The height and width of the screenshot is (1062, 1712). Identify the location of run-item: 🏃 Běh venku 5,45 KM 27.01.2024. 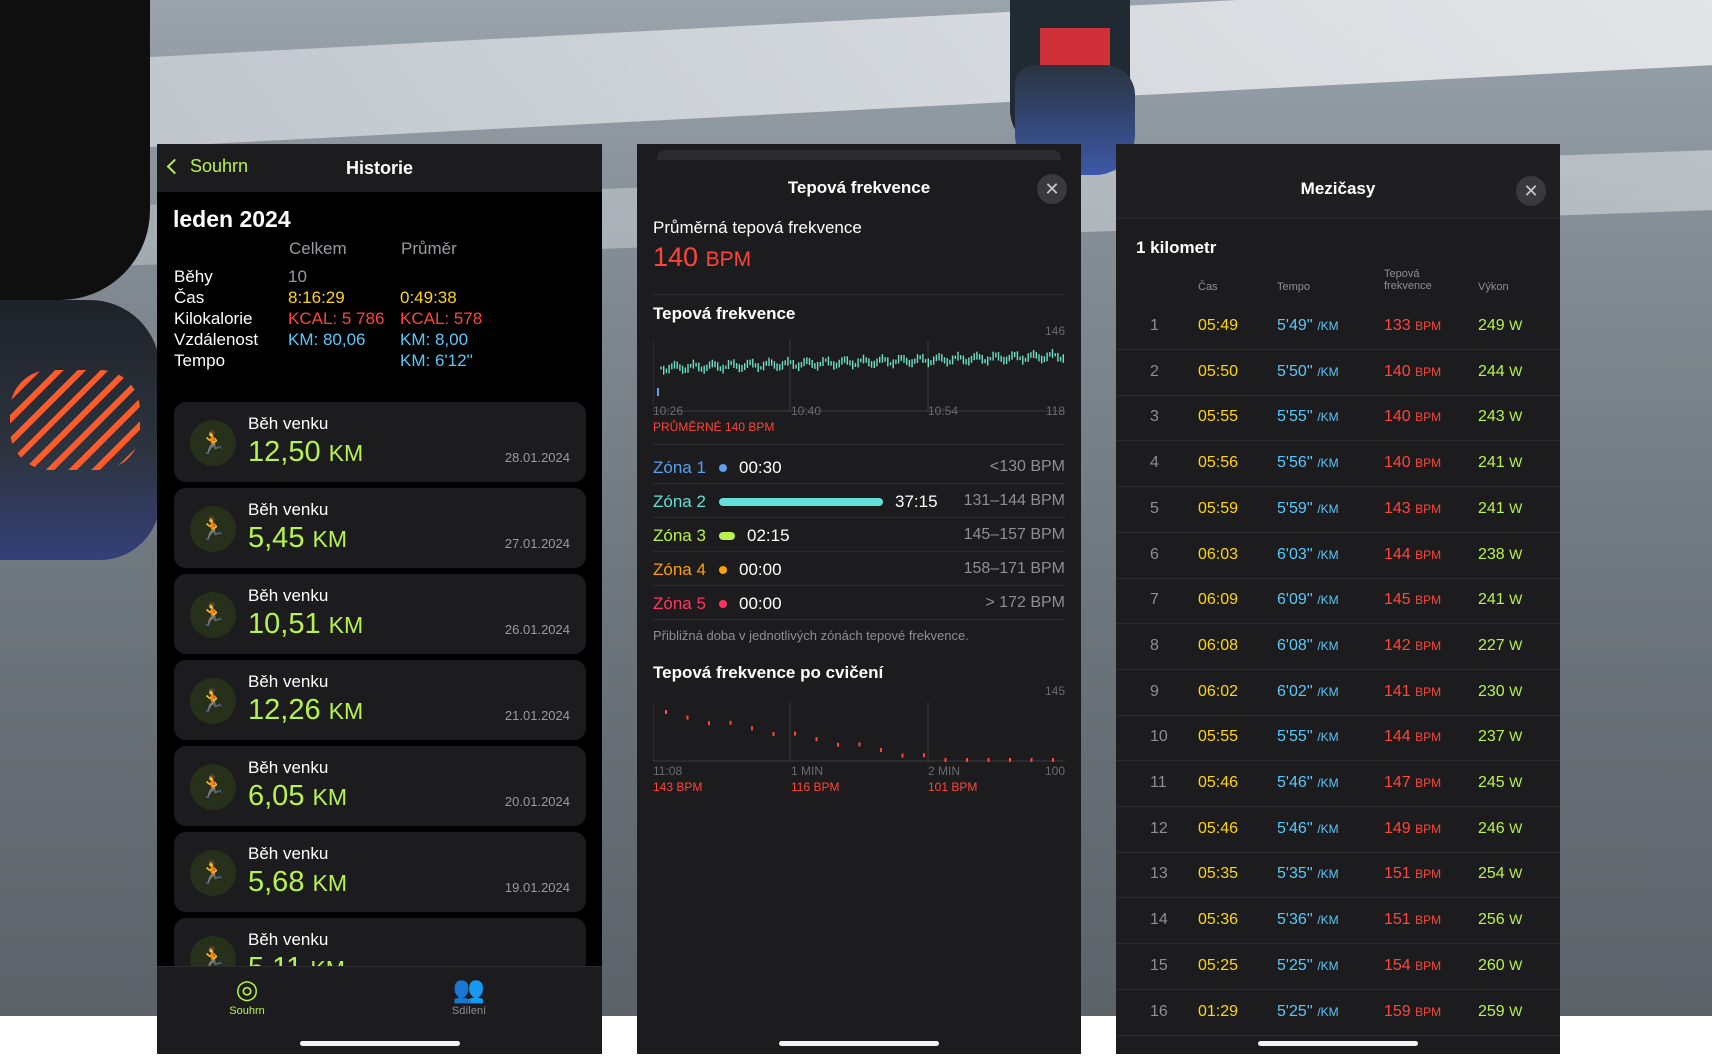
(380, 528).